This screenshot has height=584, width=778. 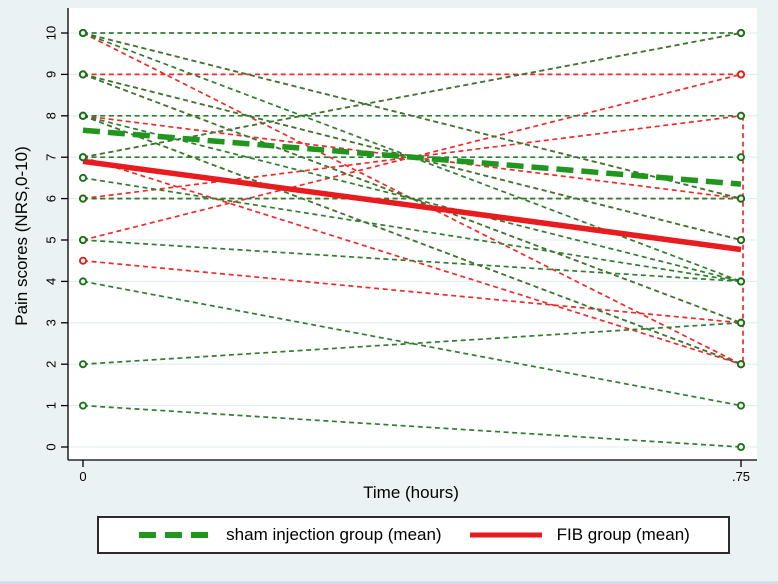 I want to click on sham-injection-group-mean-line, so click(x=412, y=157).